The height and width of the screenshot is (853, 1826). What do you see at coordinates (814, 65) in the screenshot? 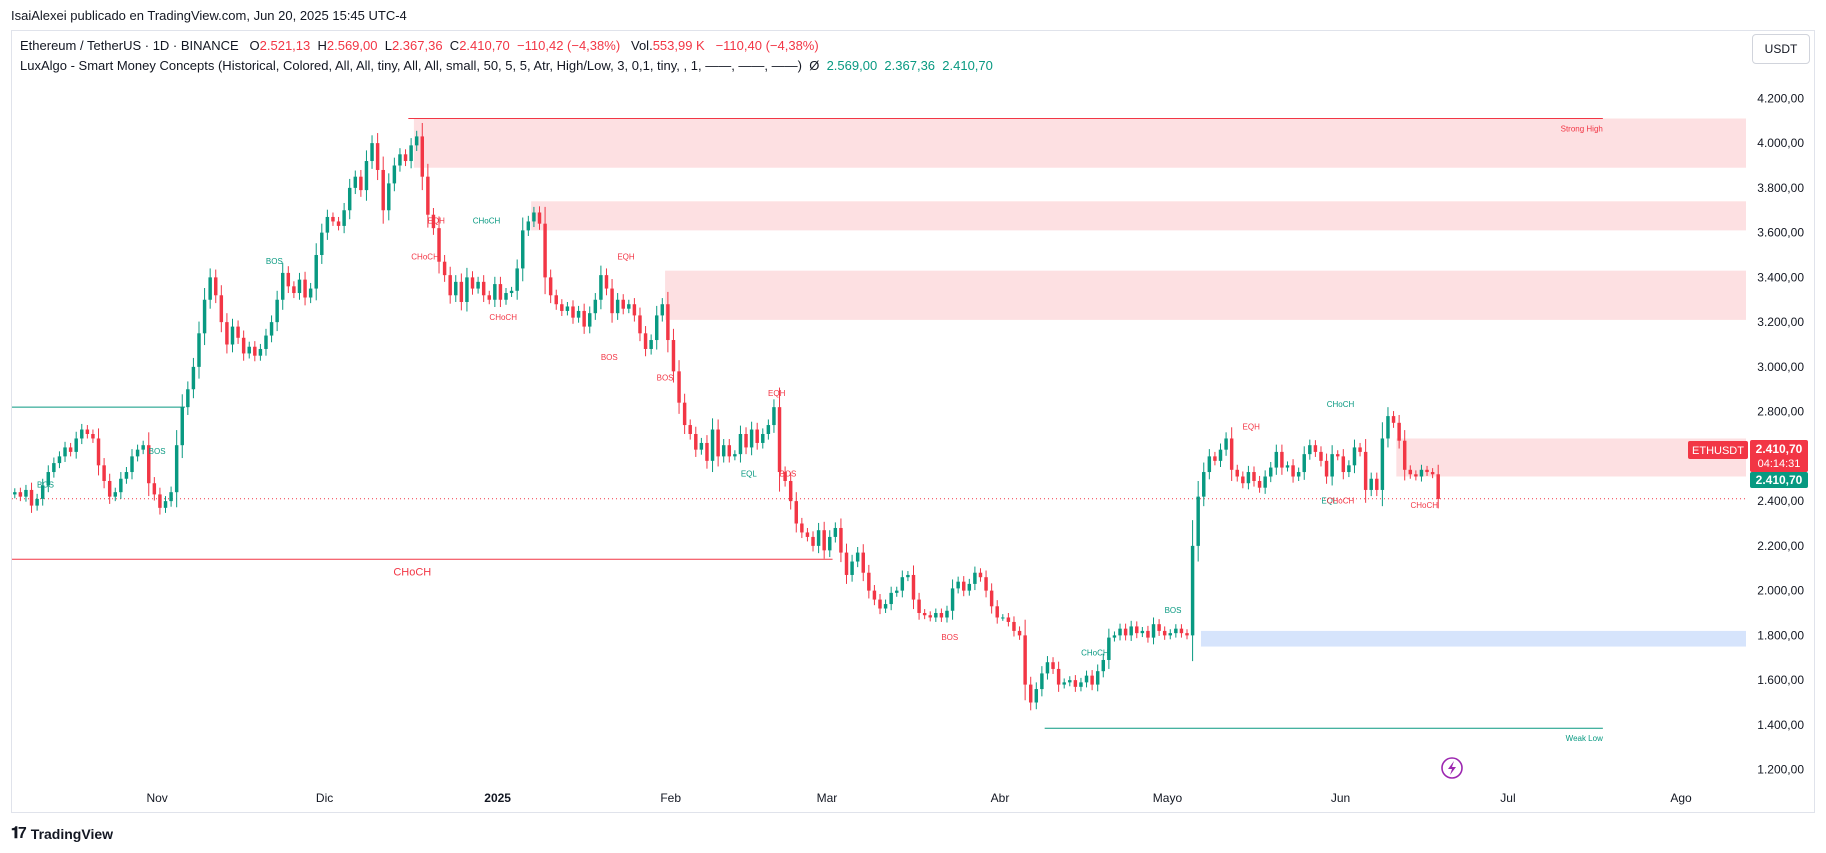
I see `indicator-symbol: Ø` at bounding box center [814, 65].